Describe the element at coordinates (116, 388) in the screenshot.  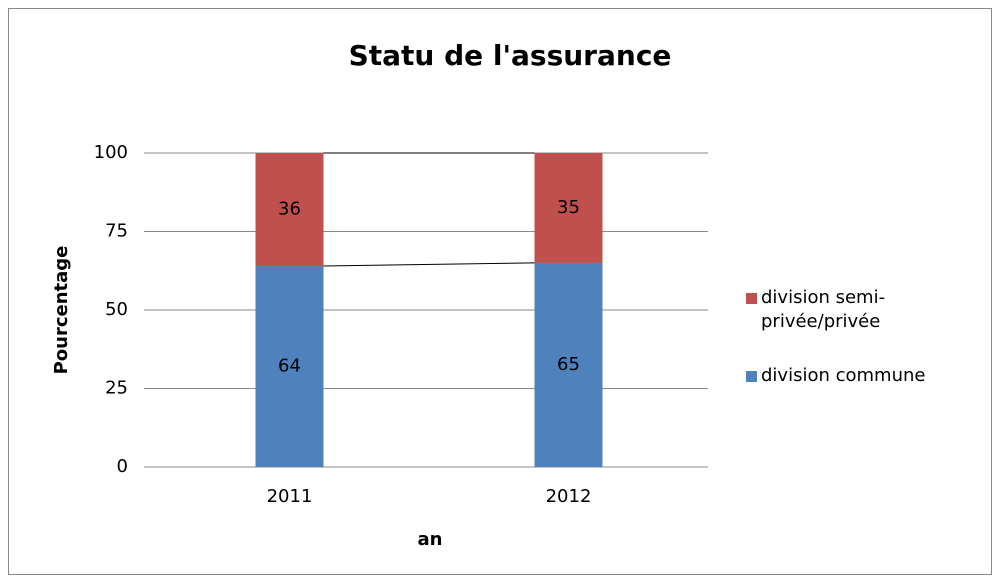
I see `y-tick-label: 25` at that location.